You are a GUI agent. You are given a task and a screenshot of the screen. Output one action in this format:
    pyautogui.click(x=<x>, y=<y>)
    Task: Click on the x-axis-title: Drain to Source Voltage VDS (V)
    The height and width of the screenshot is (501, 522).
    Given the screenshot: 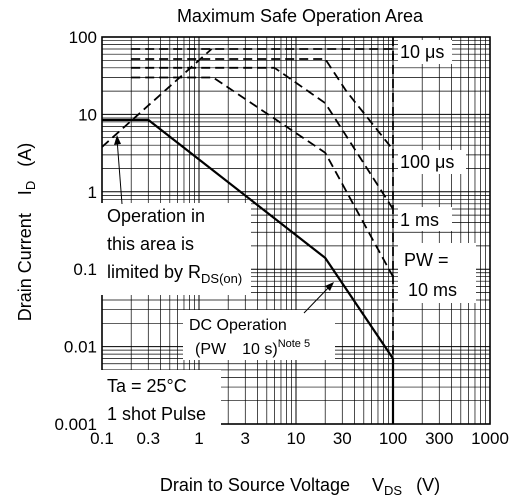 What is the action you would take?
    pyautogui.click(x=300, y=486)
    